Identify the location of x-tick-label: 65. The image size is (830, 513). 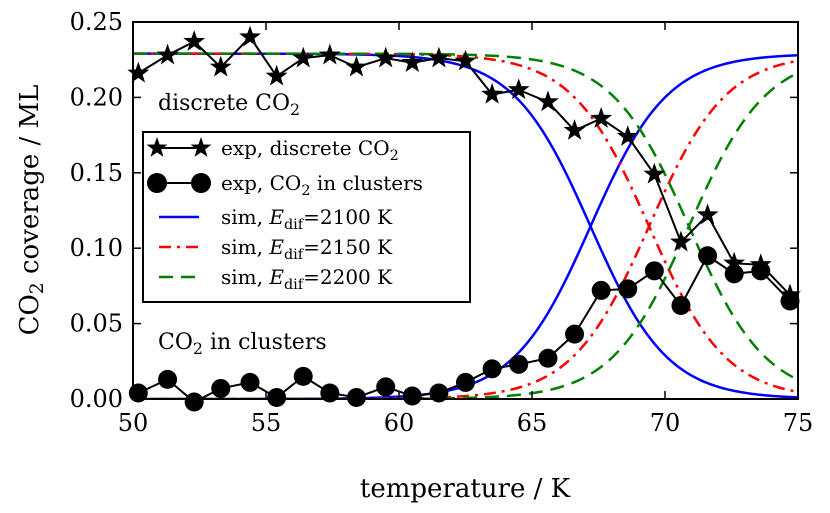
(532, 423).